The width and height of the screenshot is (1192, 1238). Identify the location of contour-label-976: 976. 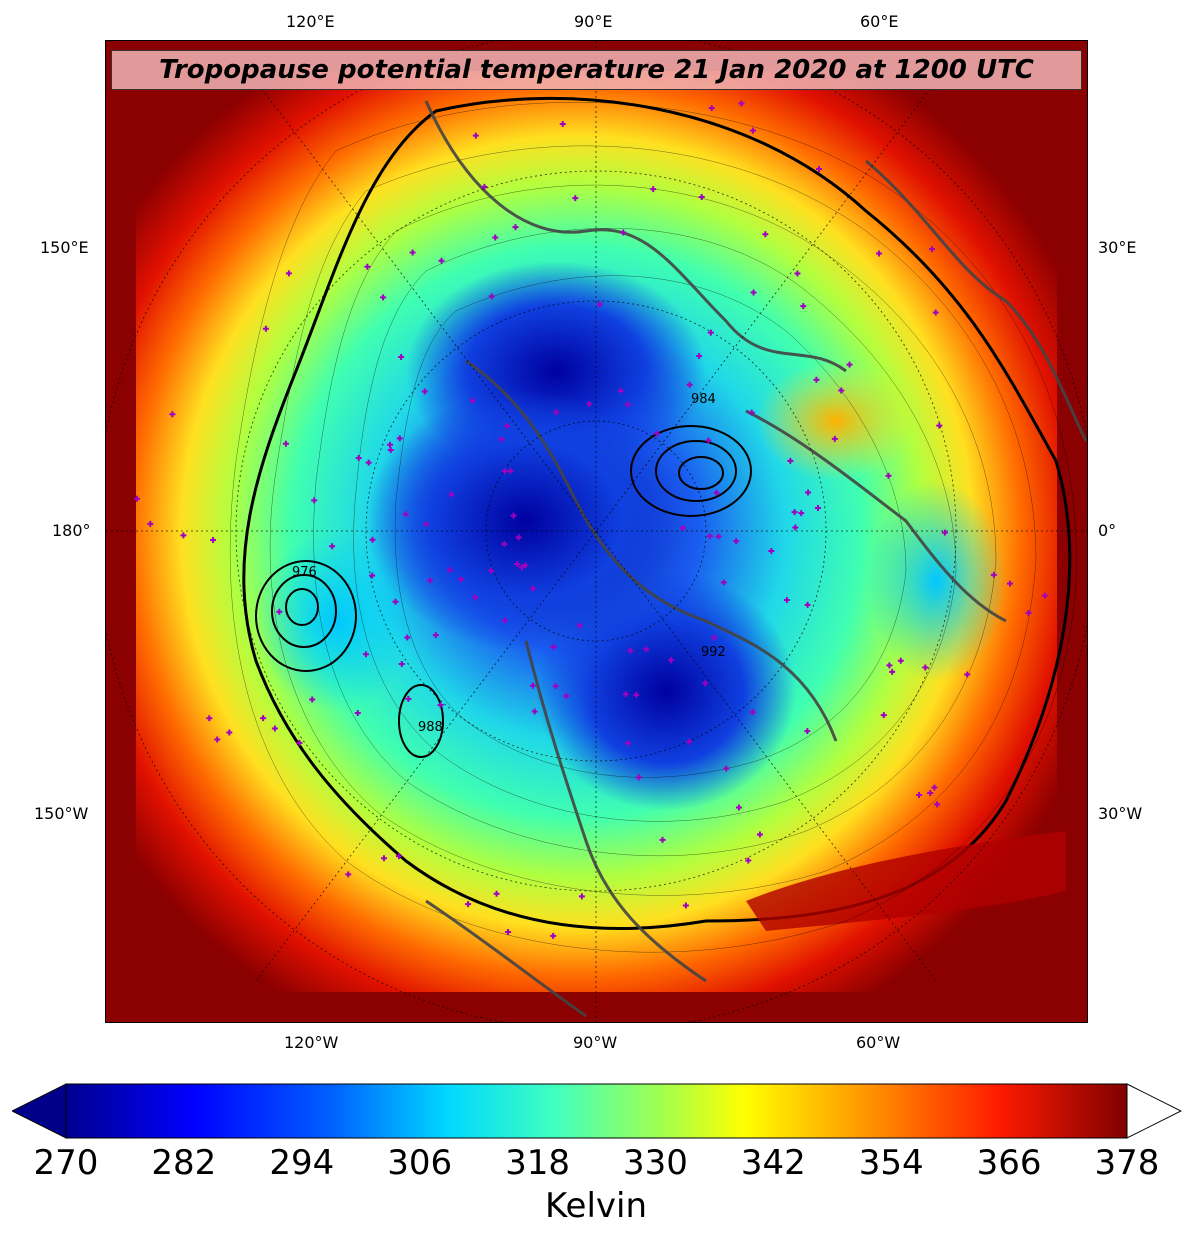
(304, 572).